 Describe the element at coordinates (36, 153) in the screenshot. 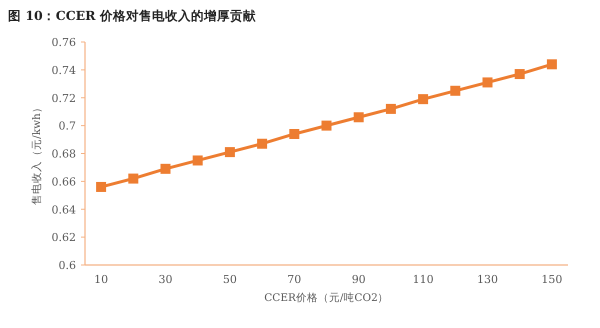

I see `y-axis-title: 售电收入（元/kwh）` at that location.